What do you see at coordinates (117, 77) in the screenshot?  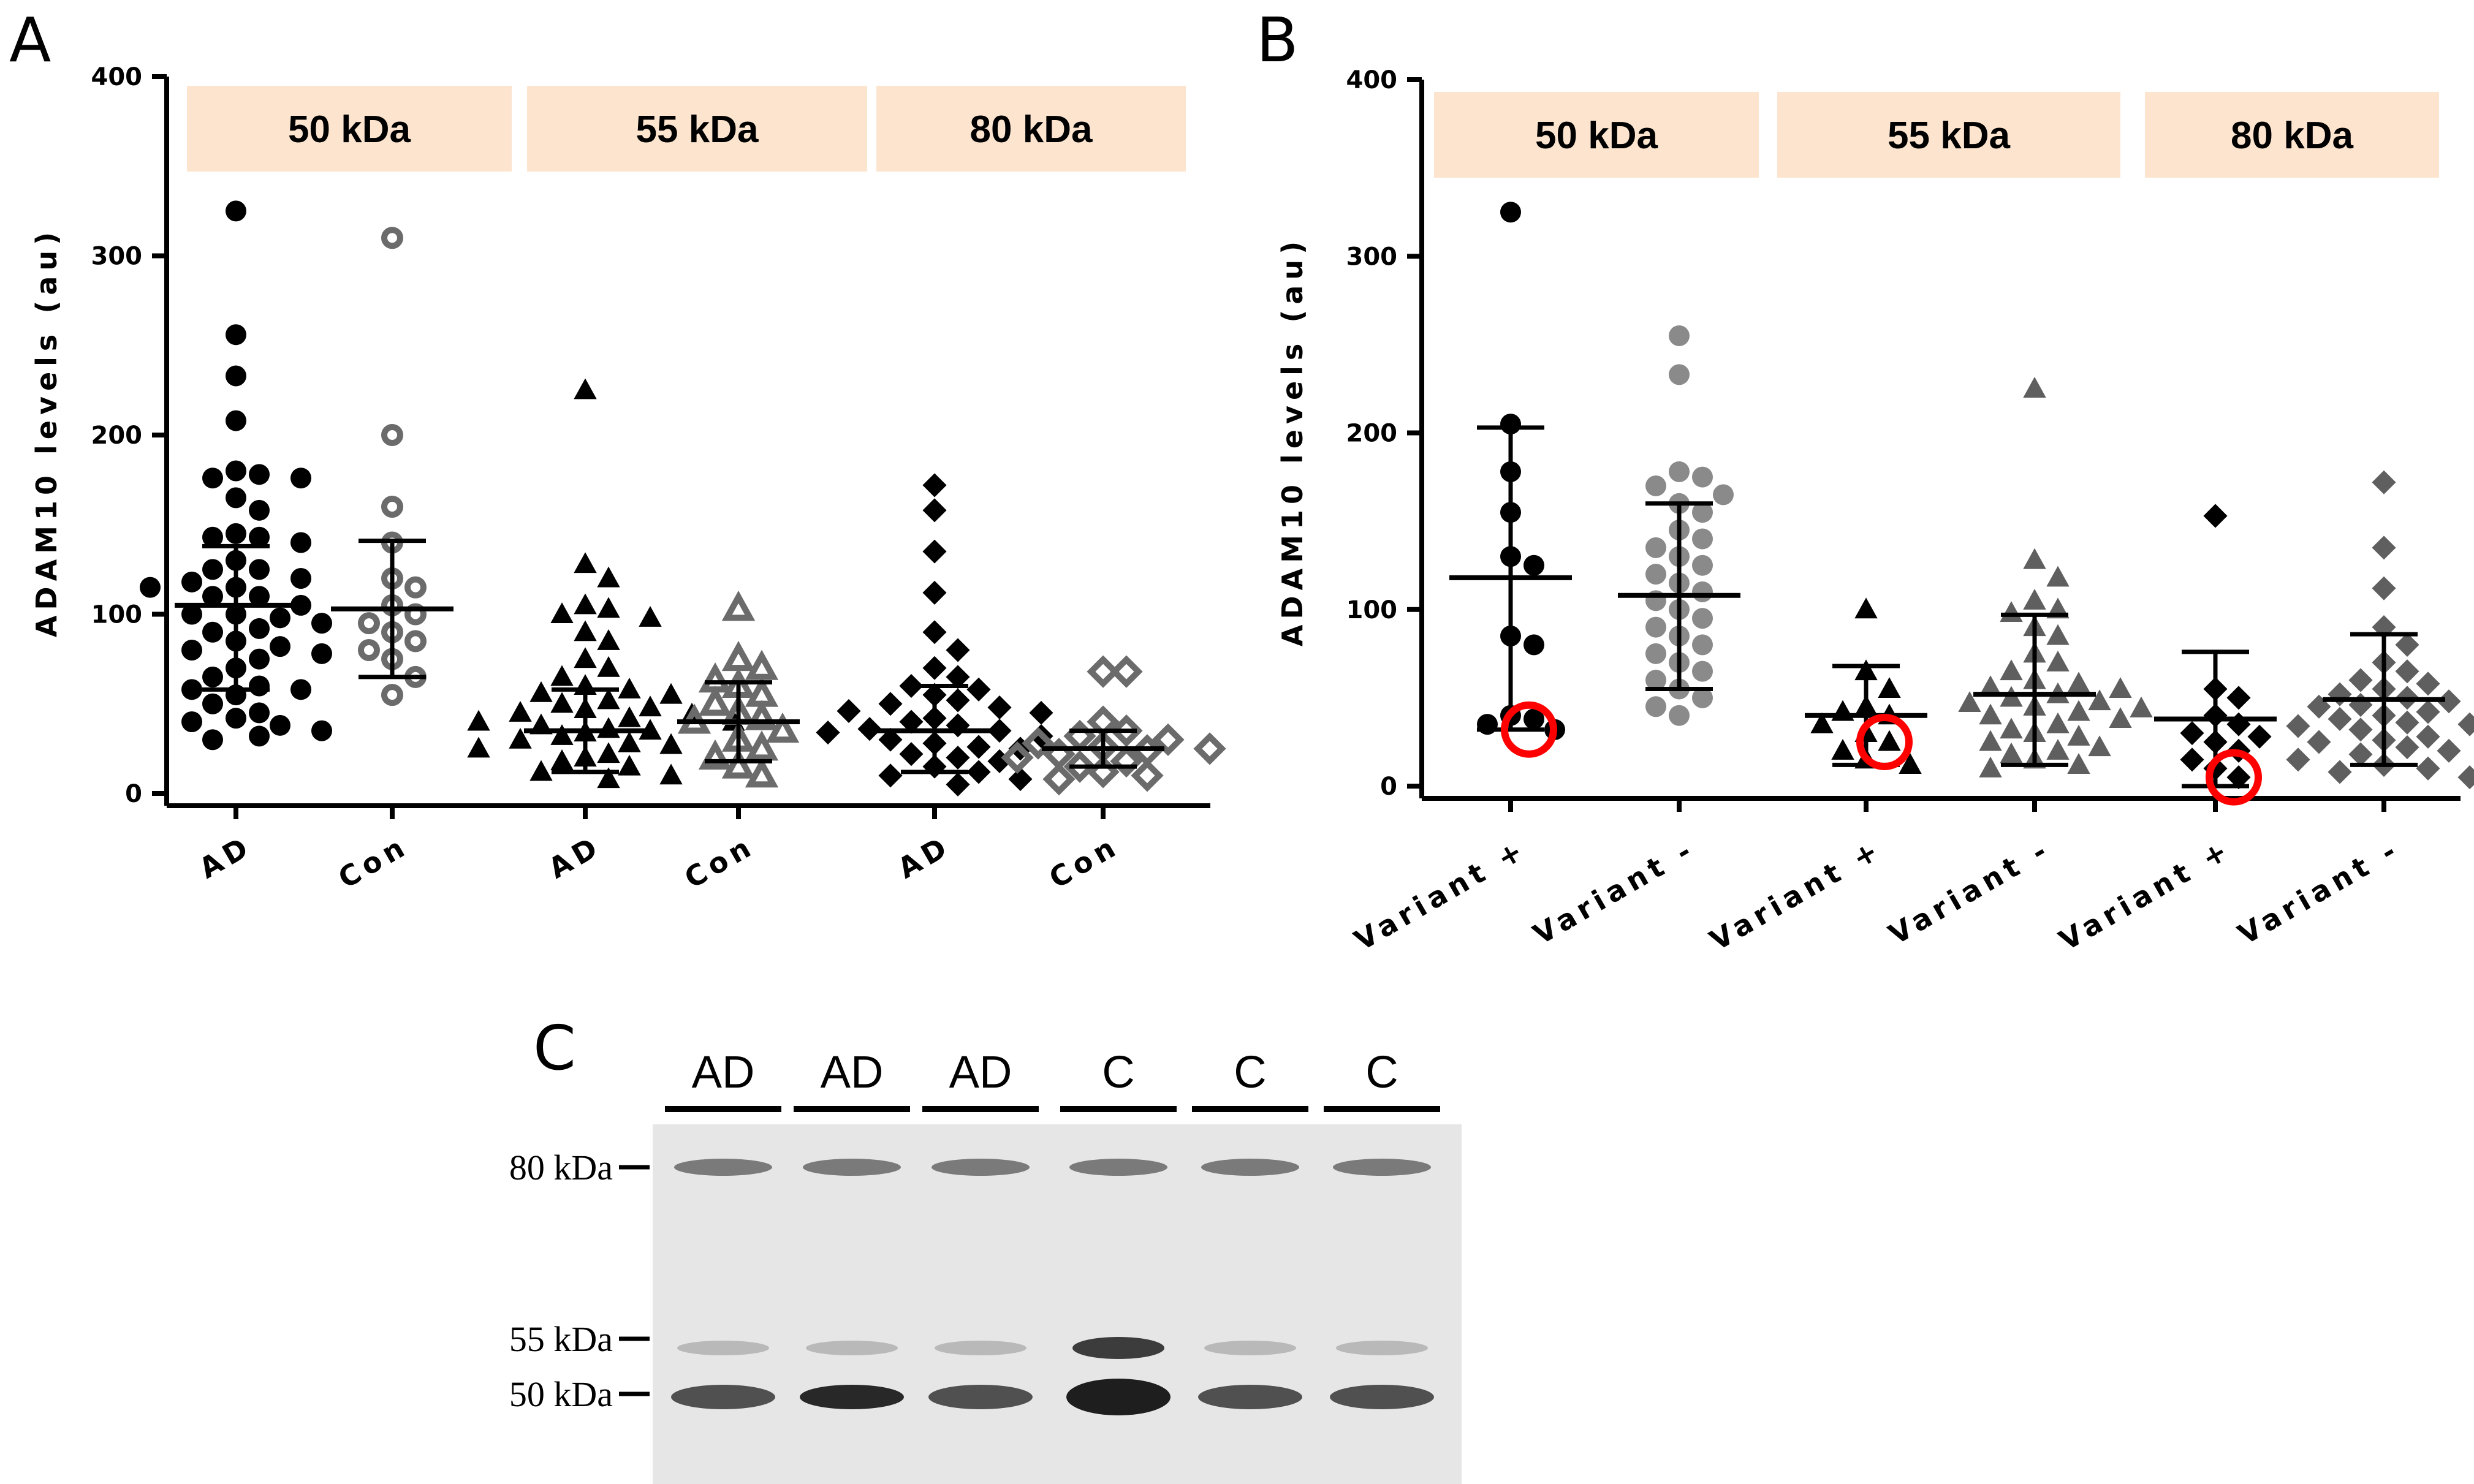 I see `y-tick-label: 400` at bounding box center [117, 77].